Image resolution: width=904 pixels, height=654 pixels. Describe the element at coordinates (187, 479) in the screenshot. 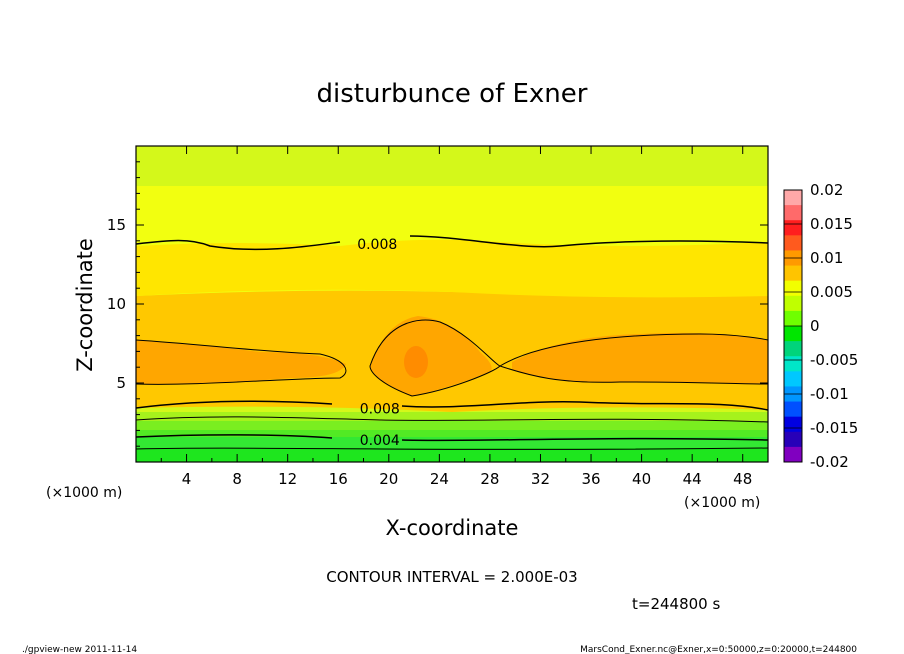

I see `x-tick-label-4: 4` at that location.